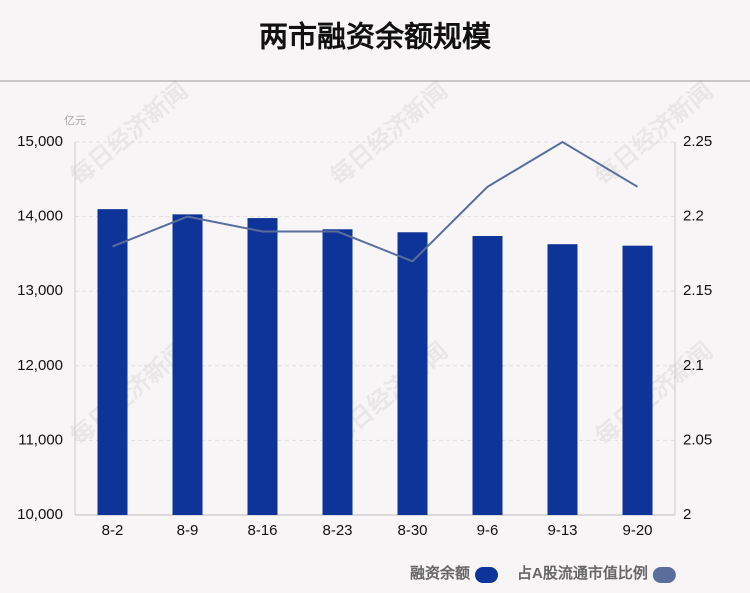 This screenshot has height=593, width=750. Describe the element at coordinates (337, 530) in the screenshot. I see `x-tick-label: 8-23` at that location.